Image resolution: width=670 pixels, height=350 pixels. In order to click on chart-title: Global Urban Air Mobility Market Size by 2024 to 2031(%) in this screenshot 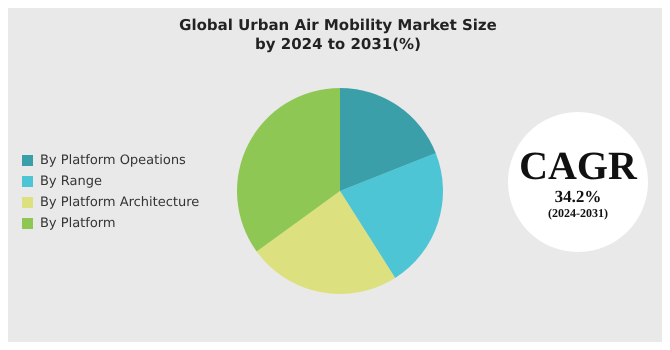, I will do `click(338, 35)`.